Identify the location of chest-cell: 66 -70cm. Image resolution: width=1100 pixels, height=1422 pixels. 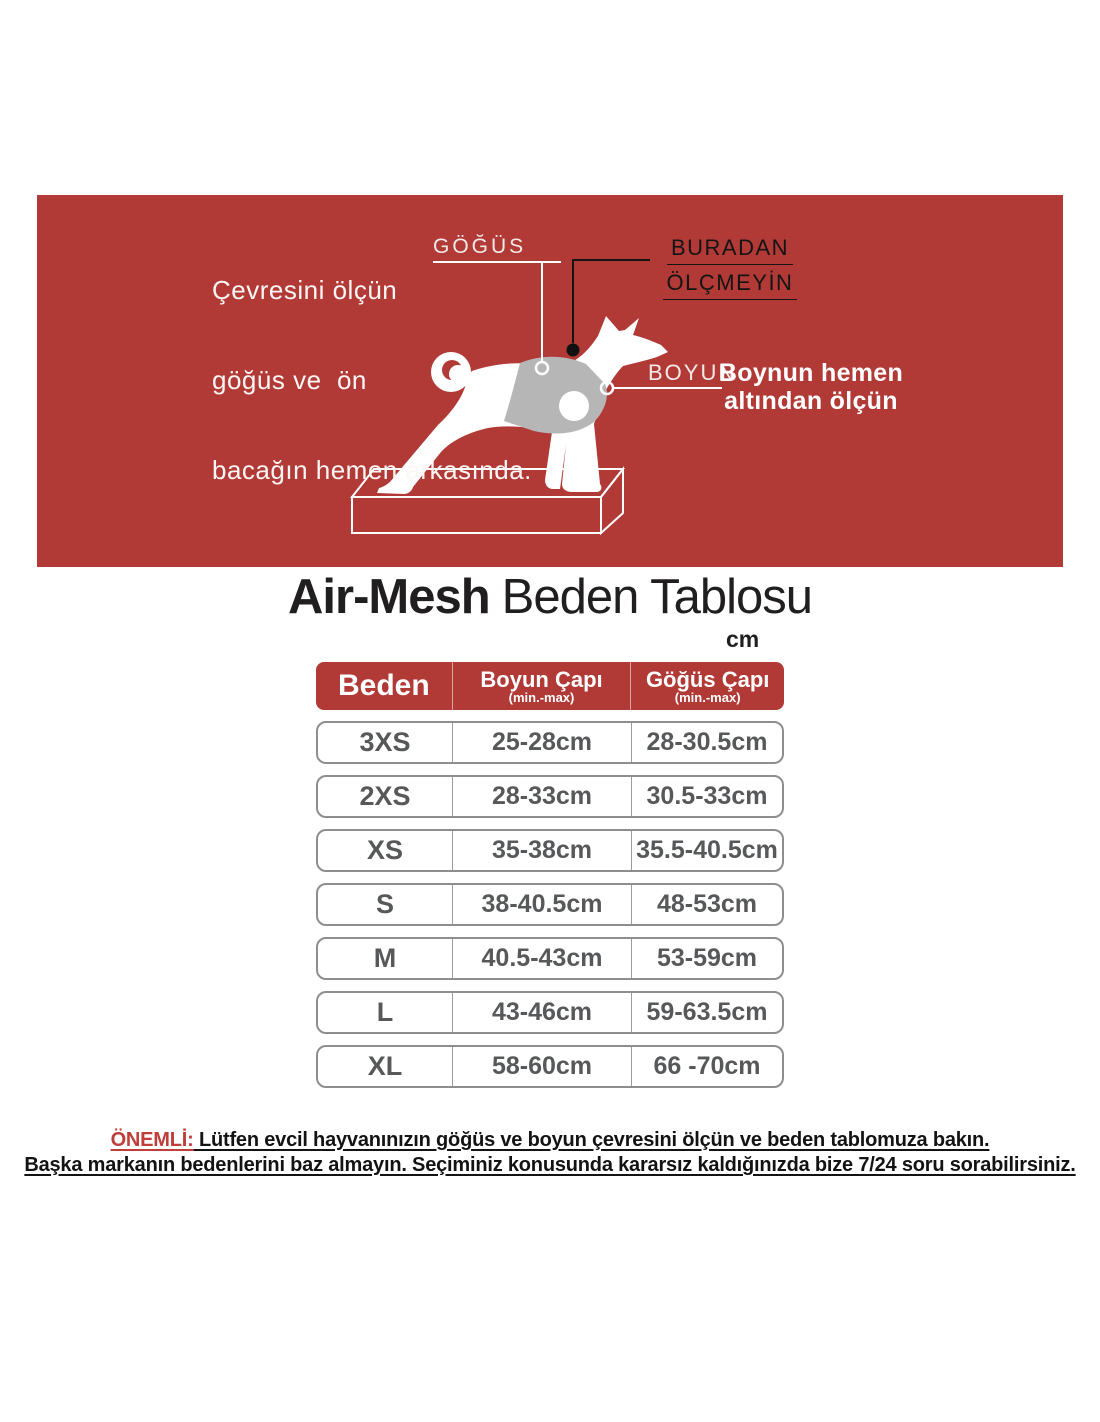
(707, 1066).